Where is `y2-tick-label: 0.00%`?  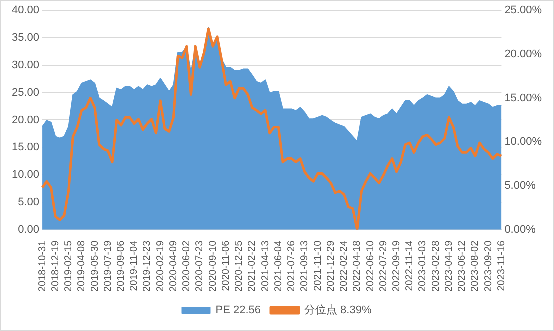 y2-tick-label: 0.00% is located at coordinates (520, 230).